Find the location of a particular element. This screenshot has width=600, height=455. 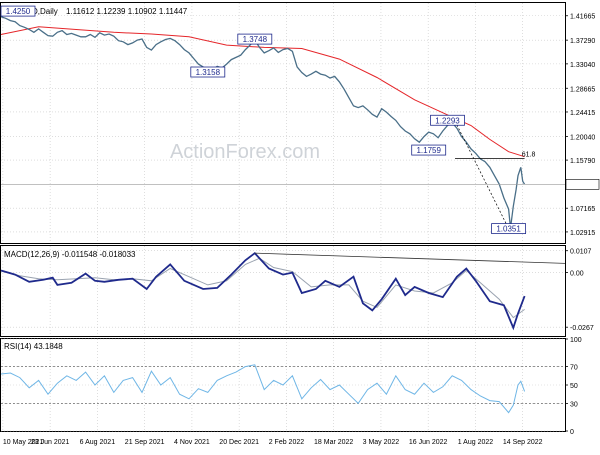

macd-signal-line is located at coordinates (262, 288).